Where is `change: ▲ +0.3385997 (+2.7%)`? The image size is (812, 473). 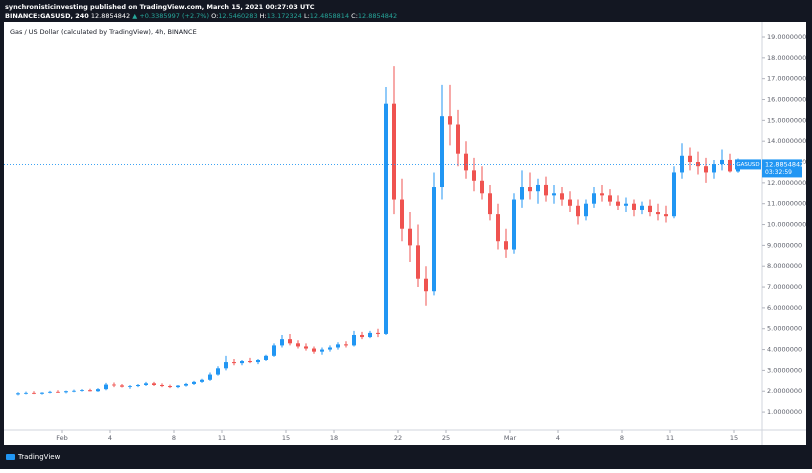
change: ▲ +0.3385997 (+2.7%) is located at coordinates (170, 16).